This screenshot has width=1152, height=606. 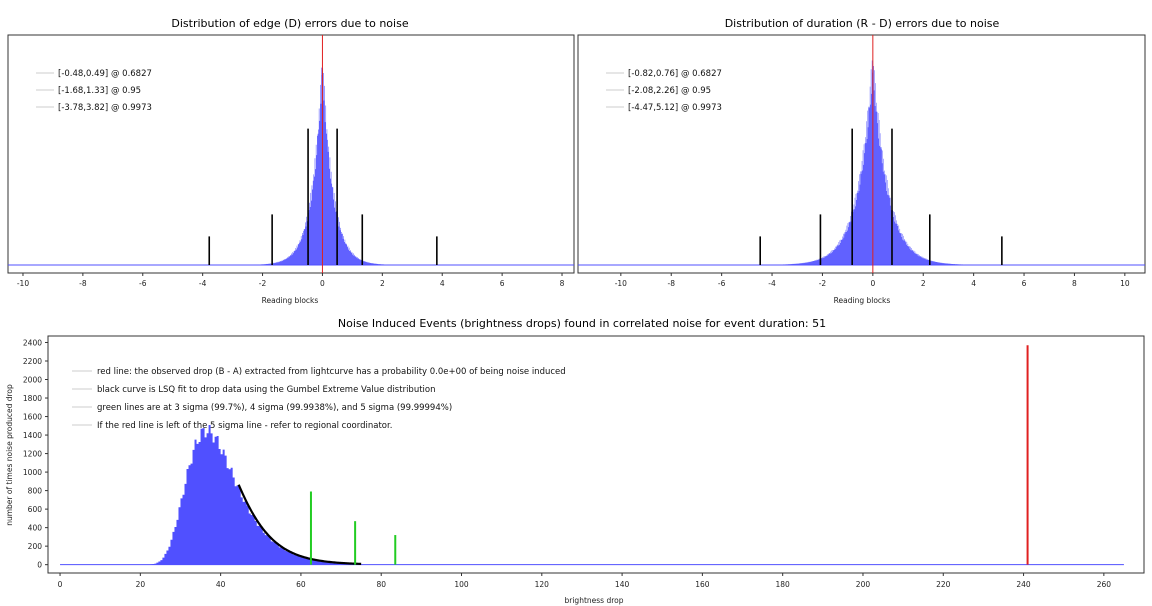 What do you see at coordinates (1104, 584) in the screenshot?
I see `nie-x-tick-label-14: 260` at bounding box center [1104, 584].